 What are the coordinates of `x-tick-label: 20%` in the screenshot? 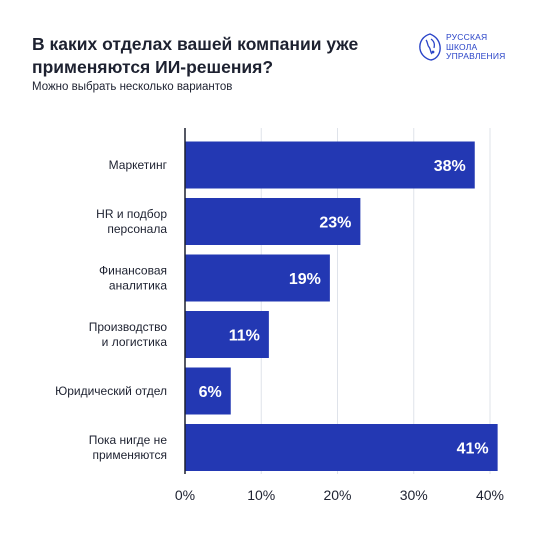 It's located at (337, 495).